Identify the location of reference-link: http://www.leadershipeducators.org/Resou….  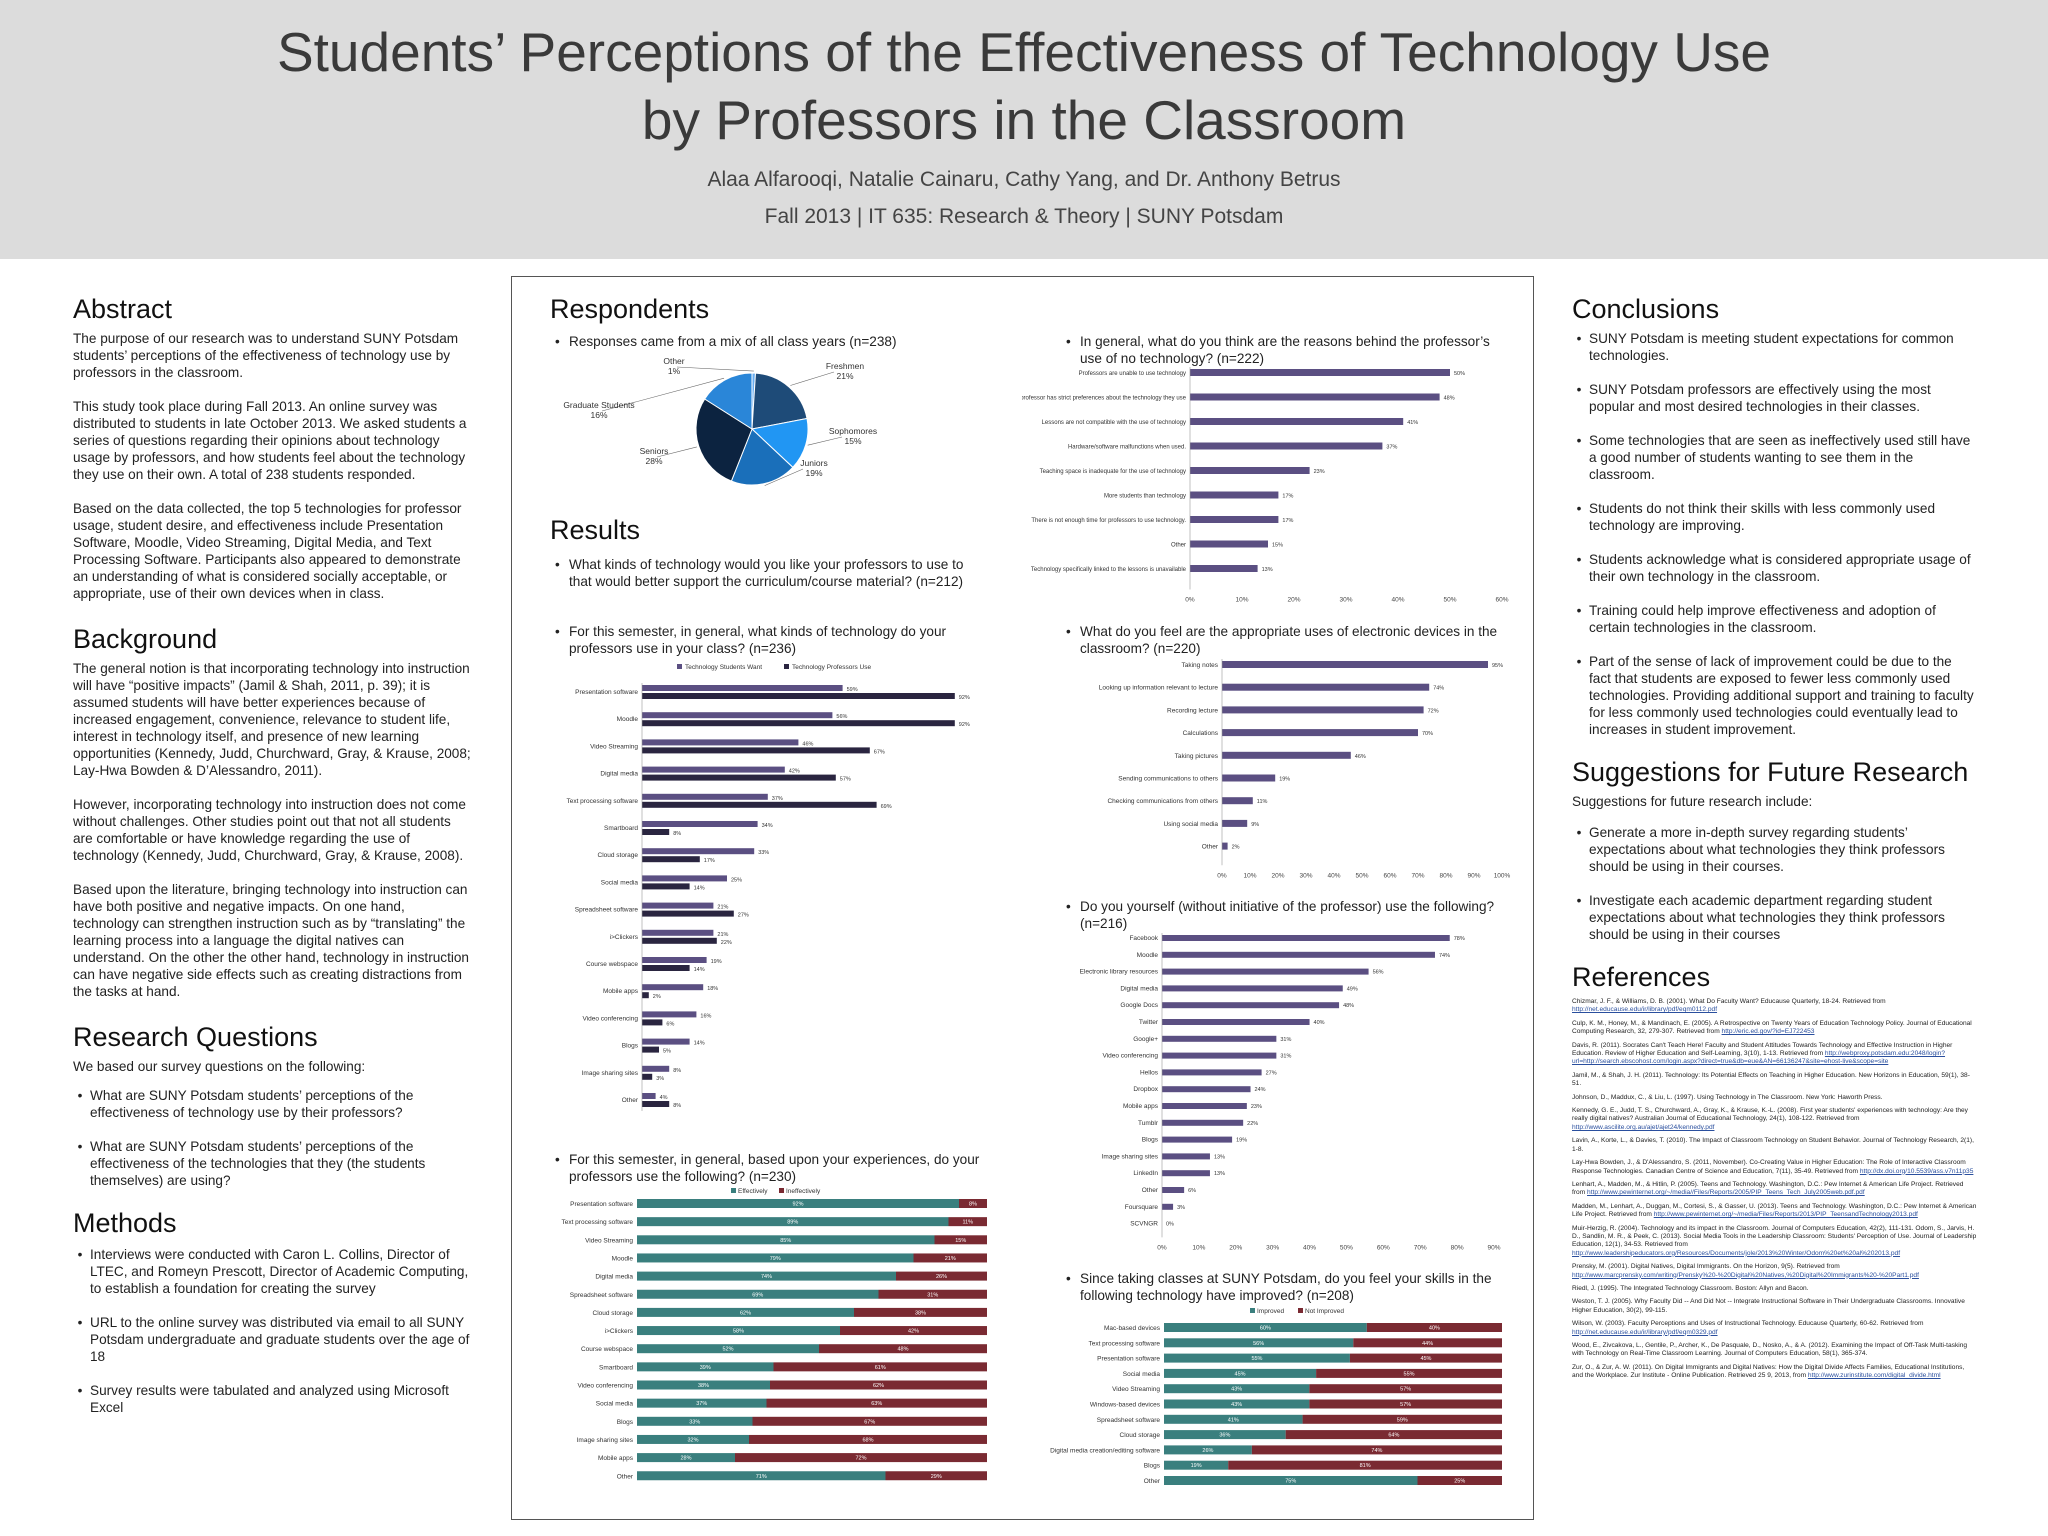
(1736, 1253).